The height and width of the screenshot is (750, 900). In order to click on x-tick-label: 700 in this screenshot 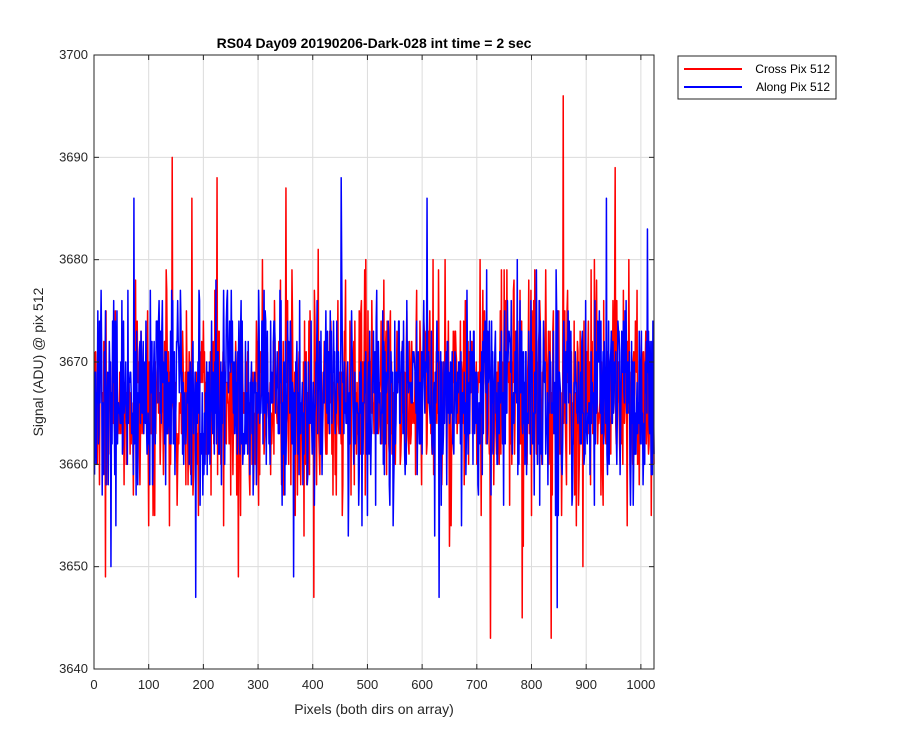, I will do `click(477, 684)`.